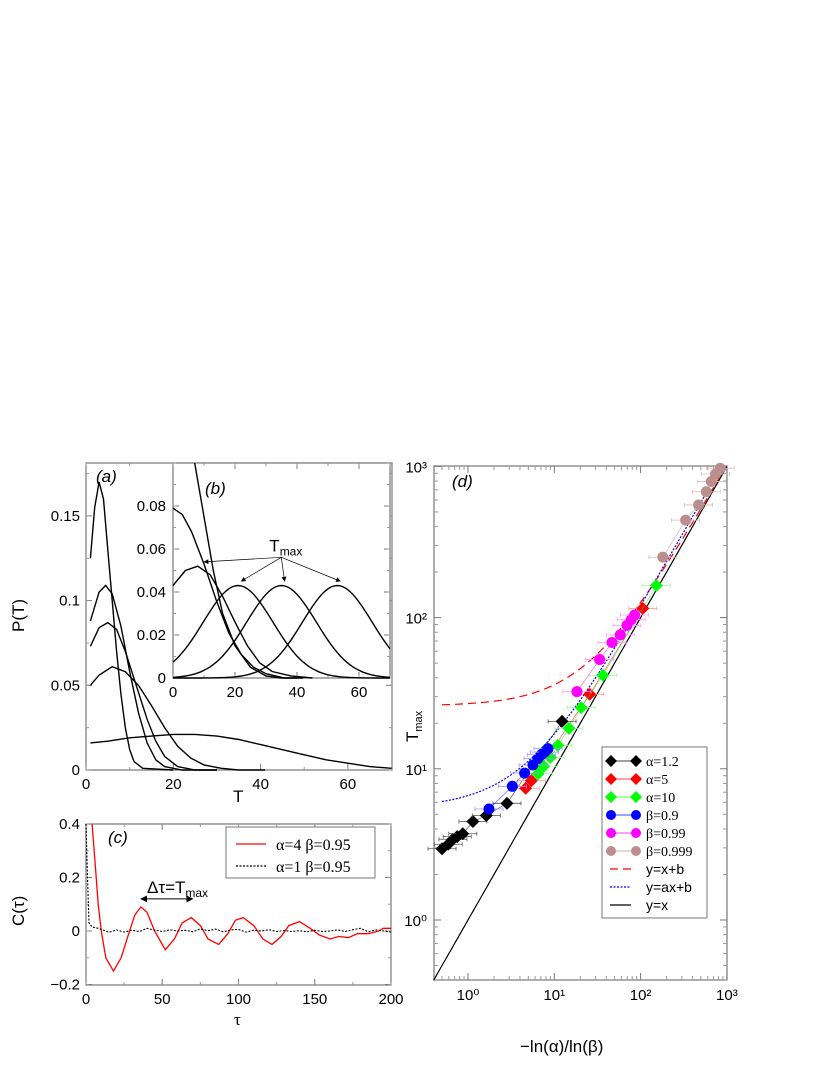 The height and width of the screenshot is (1075, 830). Describe the element at coordinates (561, 1046) in the screenshot. I see `x-axis-label-d: −ln(α)/ln(β)` at that location.